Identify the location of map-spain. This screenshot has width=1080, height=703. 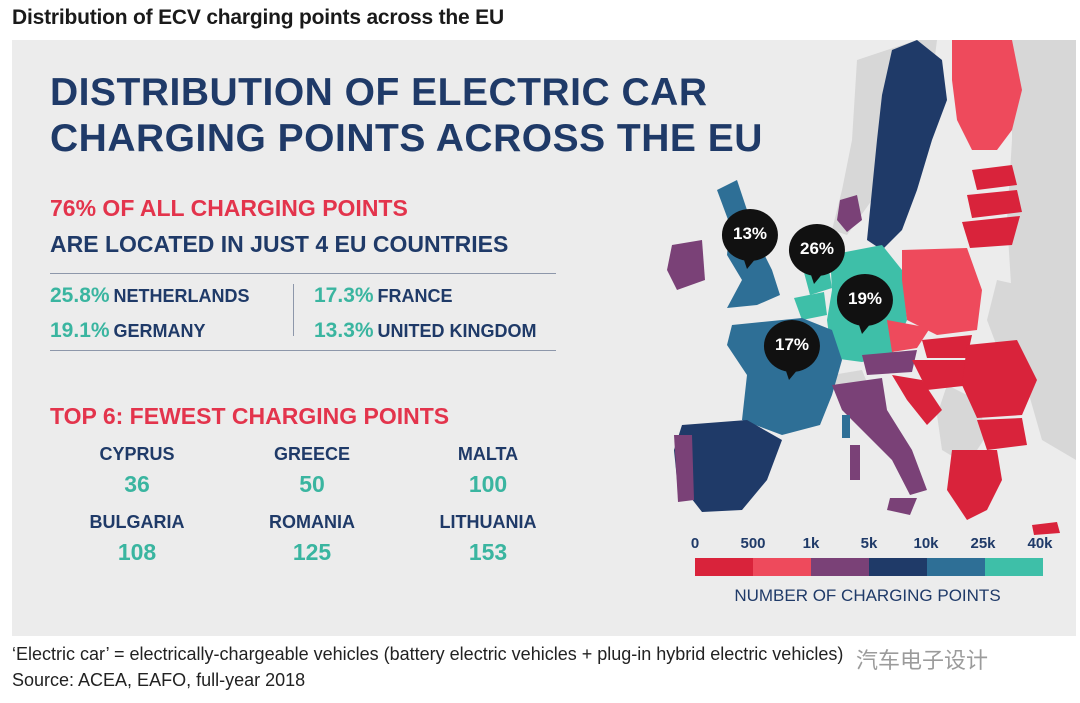
(728, 466).